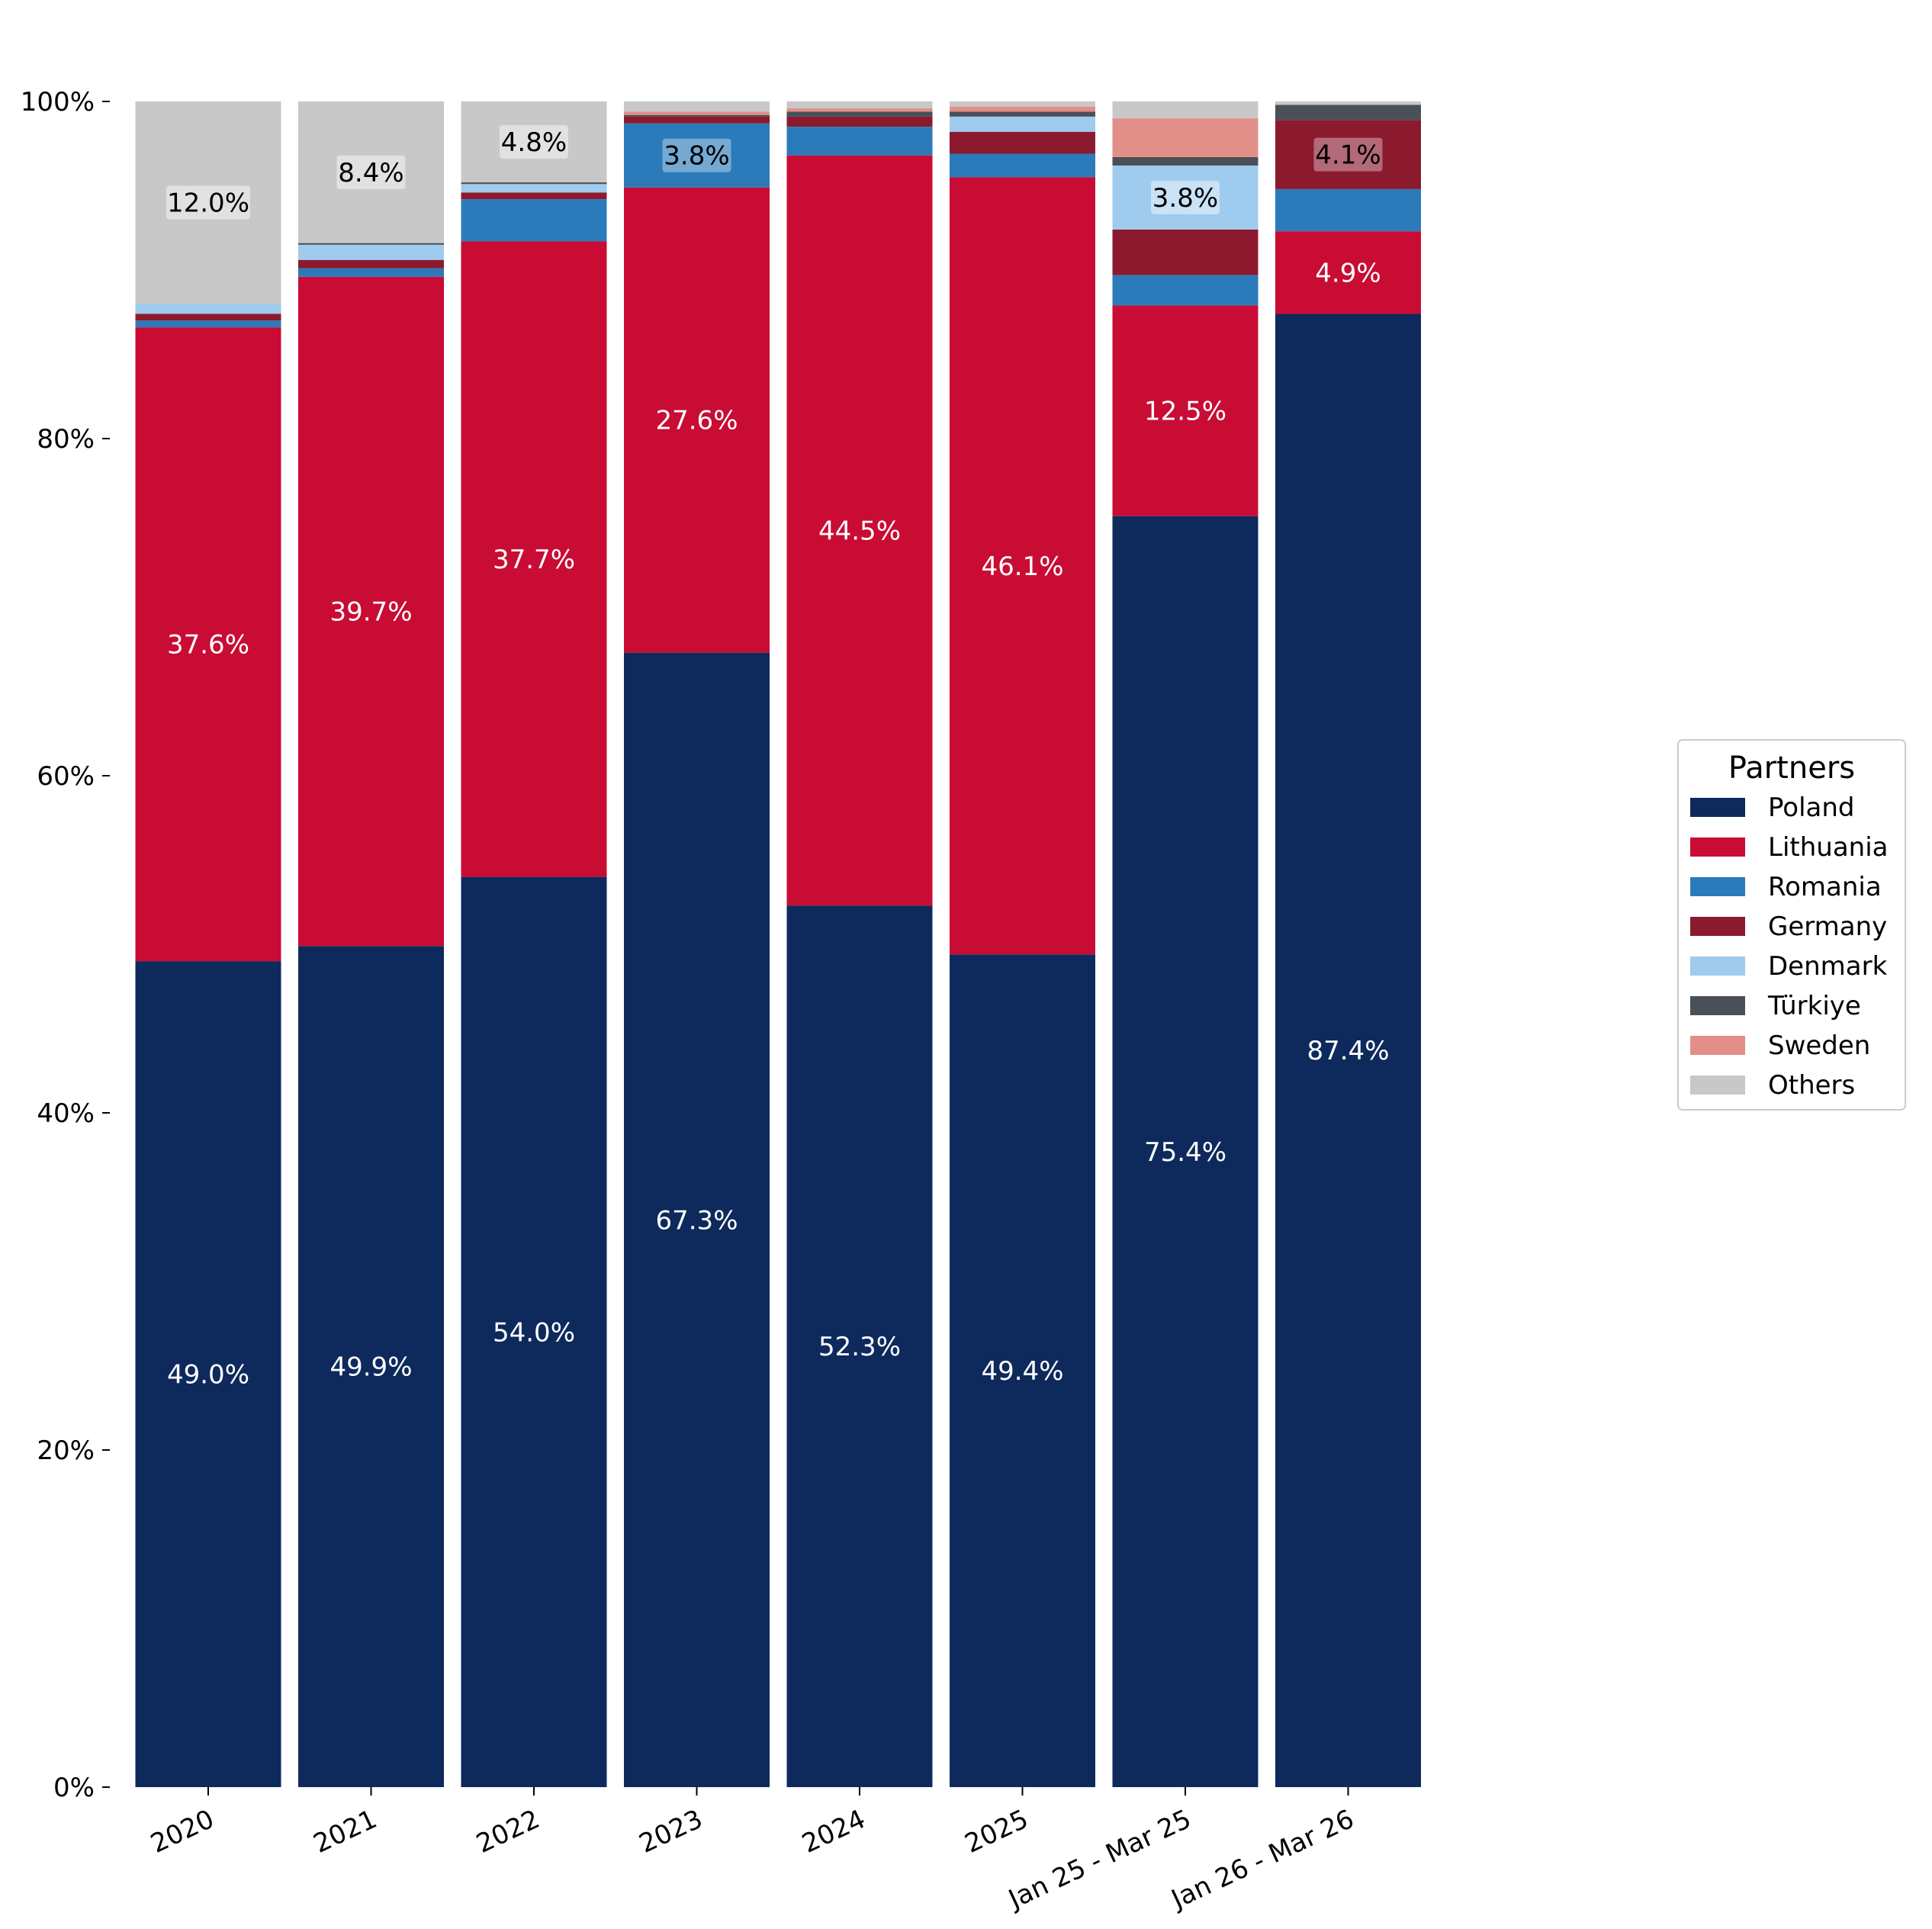  Describe the element at coordinates (1022, 142) in the screenshot. I see `bar-germany-2025` at that location.